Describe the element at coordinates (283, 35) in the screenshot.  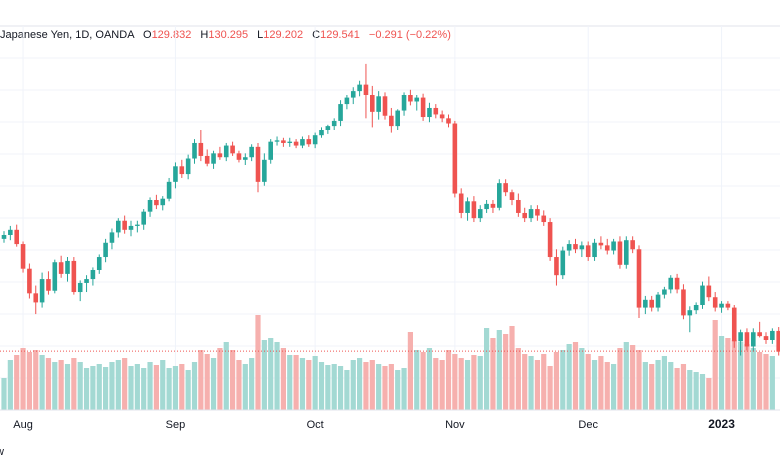
I see `low-value: 129.202` at that location.